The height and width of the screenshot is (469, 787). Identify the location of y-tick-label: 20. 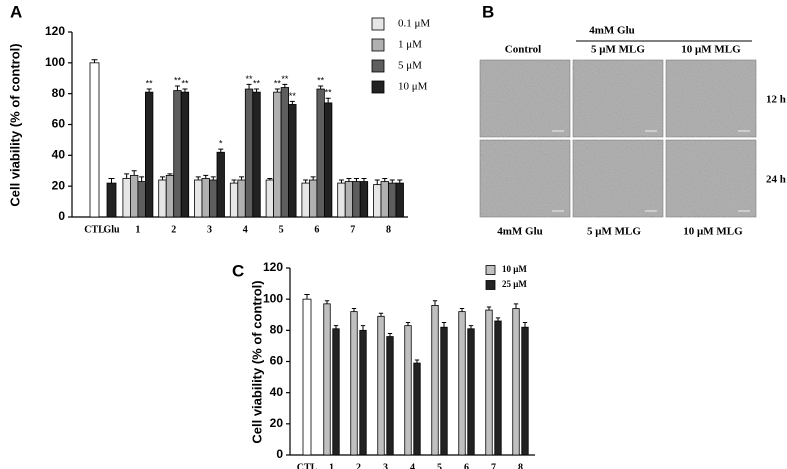
(277, 423).